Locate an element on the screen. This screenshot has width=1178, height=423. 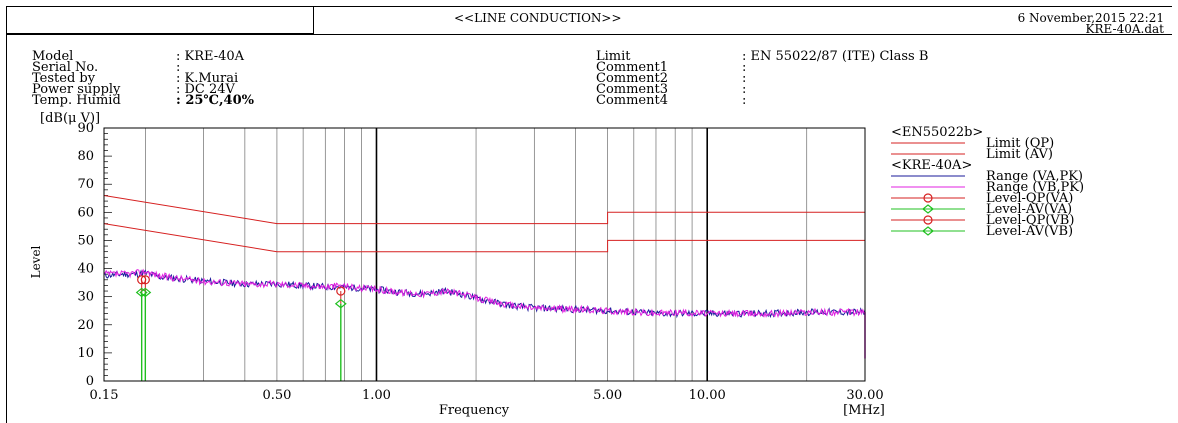
x-tick-label: 10.00 is located at coordinates (707, 395).